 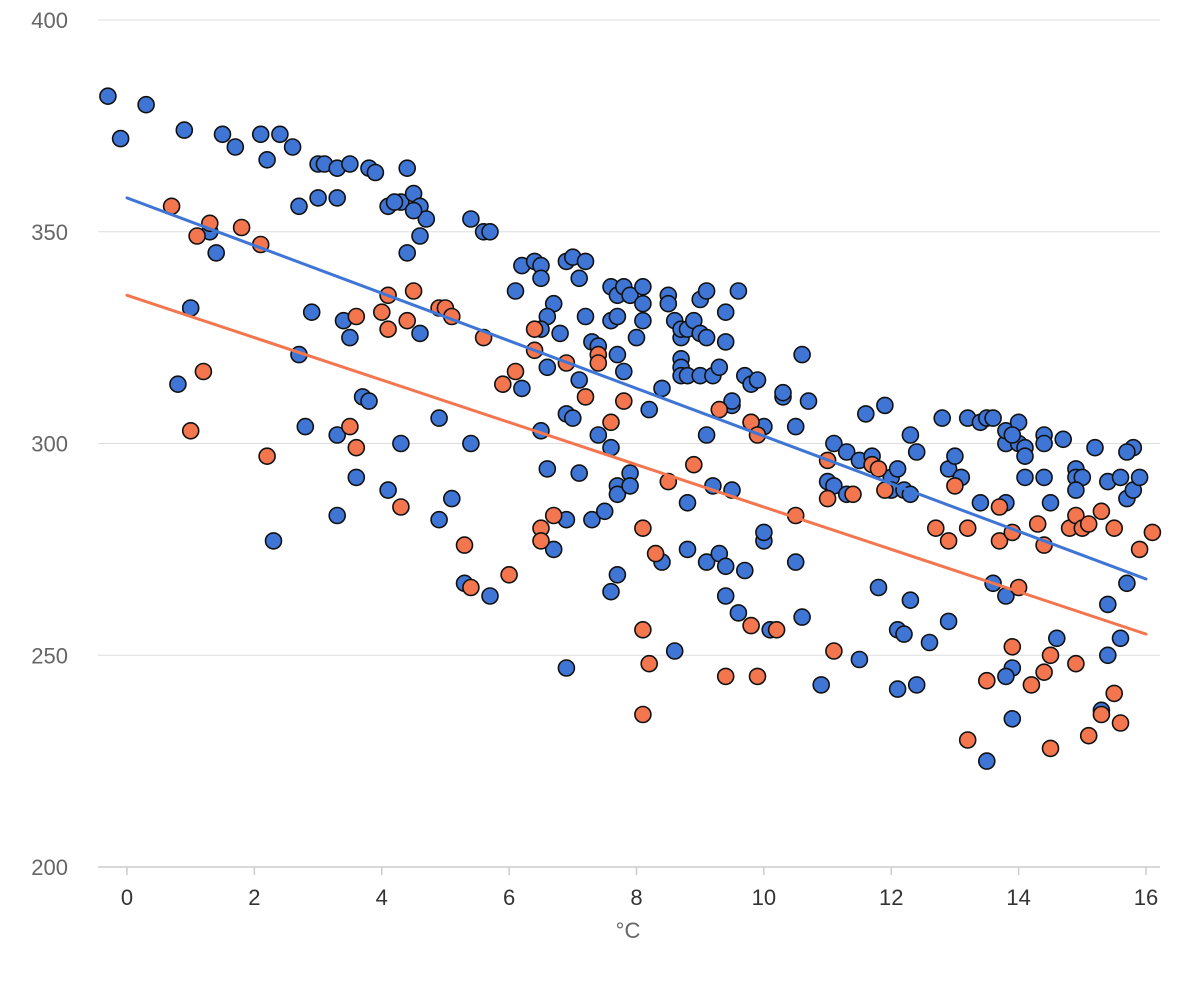 I want to click on y-tick-label: 250, so click(x=49, y=655).